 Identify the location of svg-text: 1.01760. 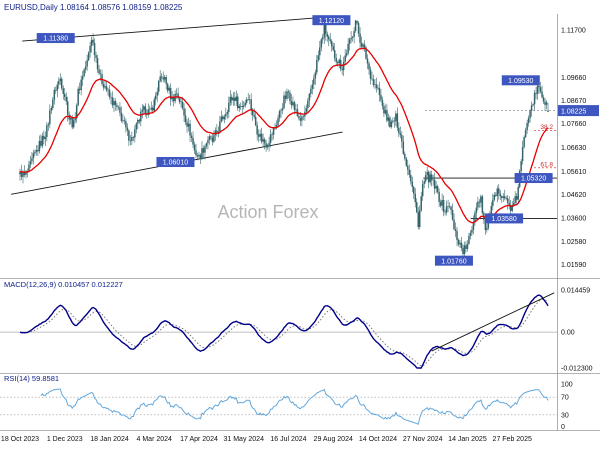
(453, 261).